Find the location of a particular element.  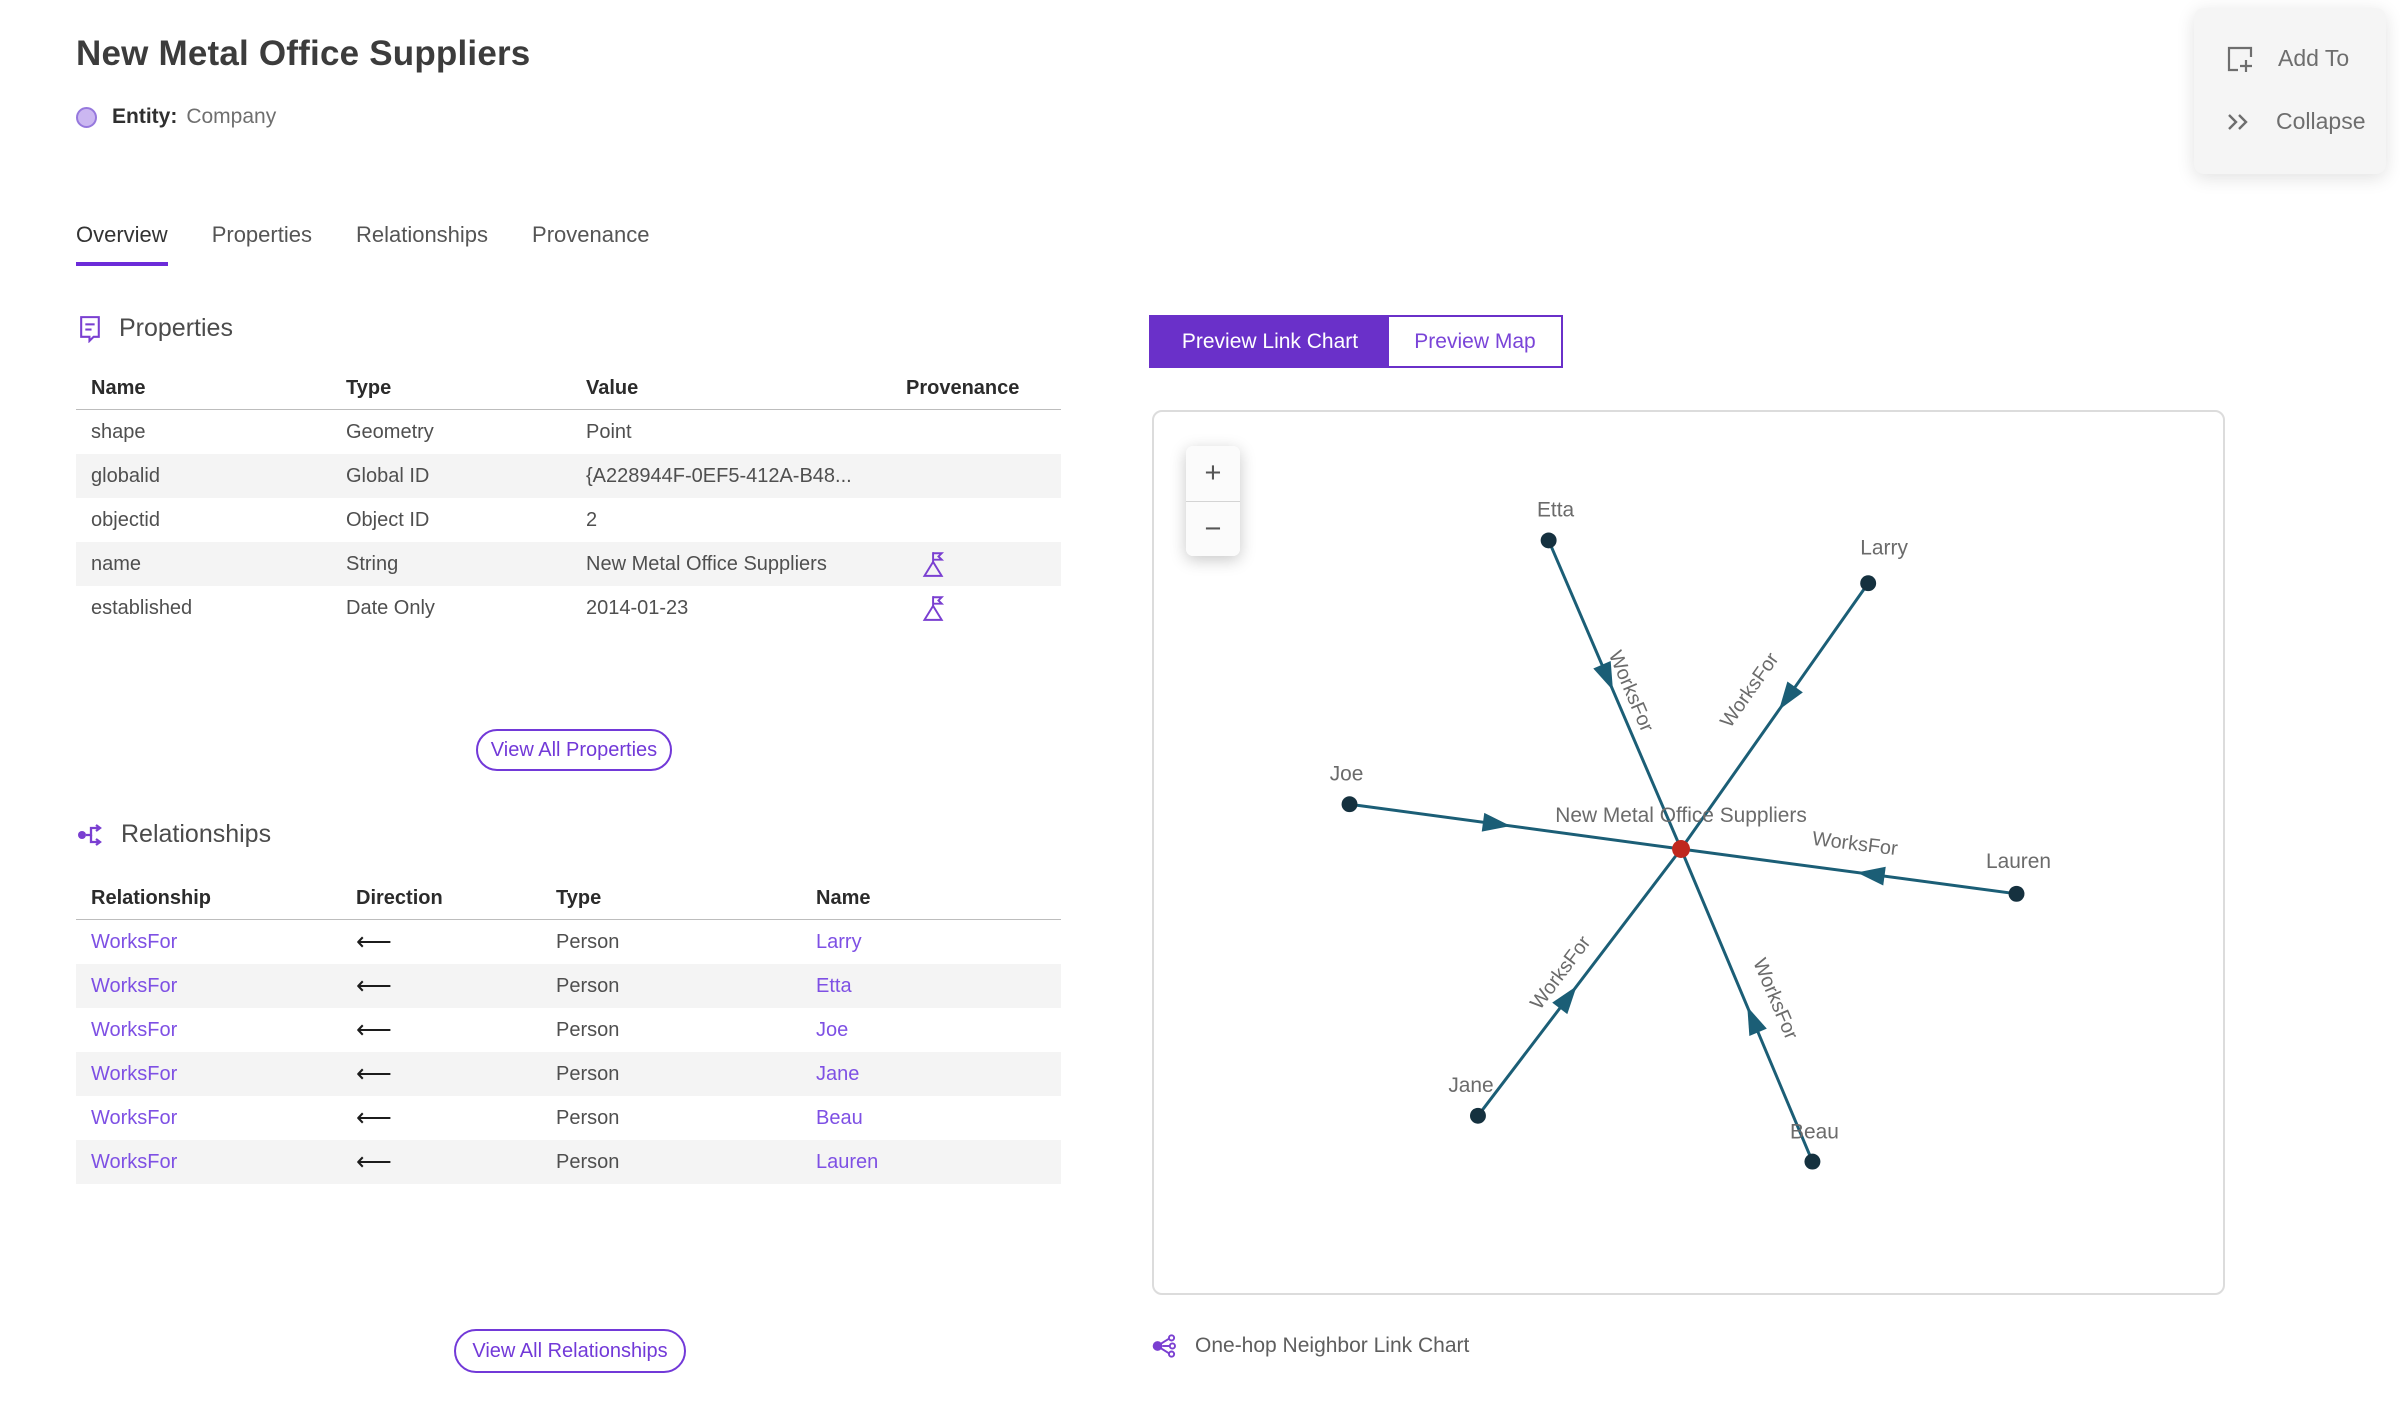

properties-icon is located at coordinates (90, 329).